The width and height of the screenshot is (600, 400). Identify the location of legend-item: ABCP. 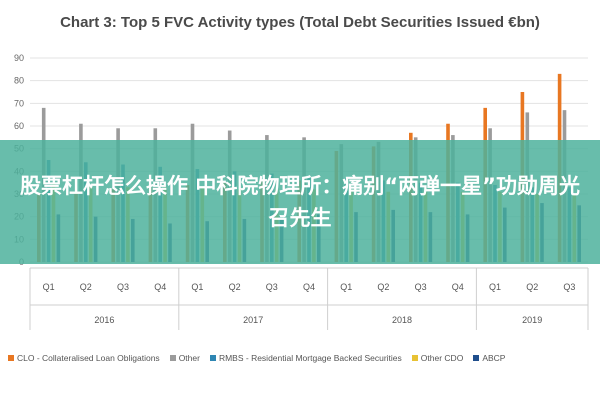
(489, 358).